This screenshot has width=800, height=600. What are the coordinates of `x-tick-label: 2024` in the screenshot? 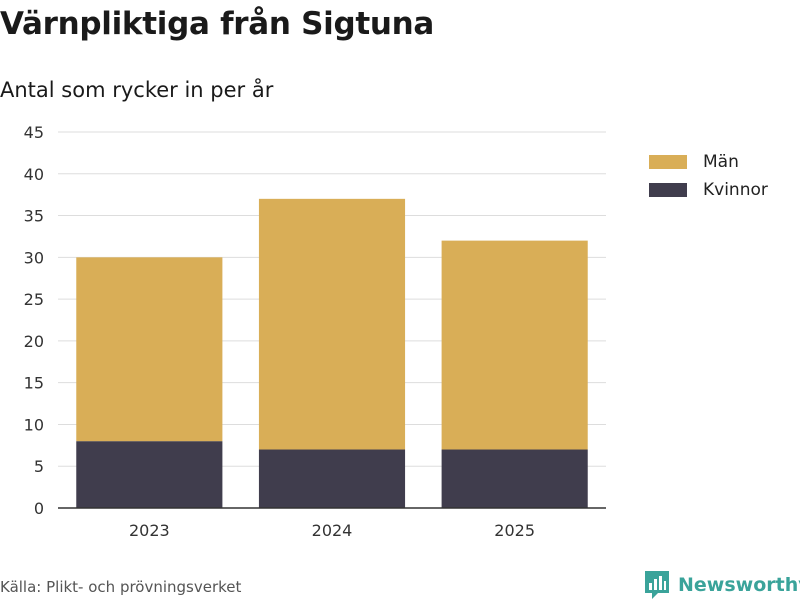 It's located at (332, 530).